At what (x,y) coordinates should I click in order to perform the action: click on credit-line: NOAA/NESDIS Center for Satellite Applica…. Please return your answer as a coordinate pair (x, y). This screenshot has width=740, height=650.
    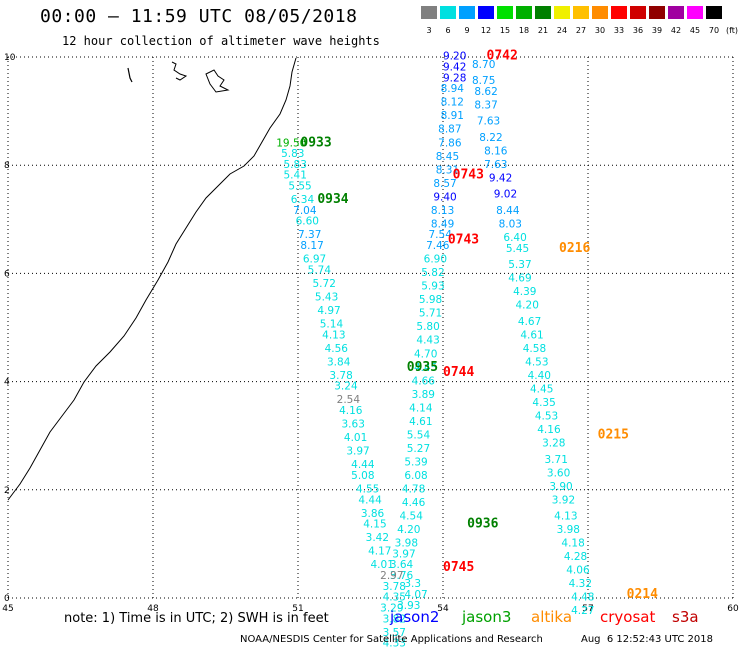
    Looking at the image, I should click on (391, 639).